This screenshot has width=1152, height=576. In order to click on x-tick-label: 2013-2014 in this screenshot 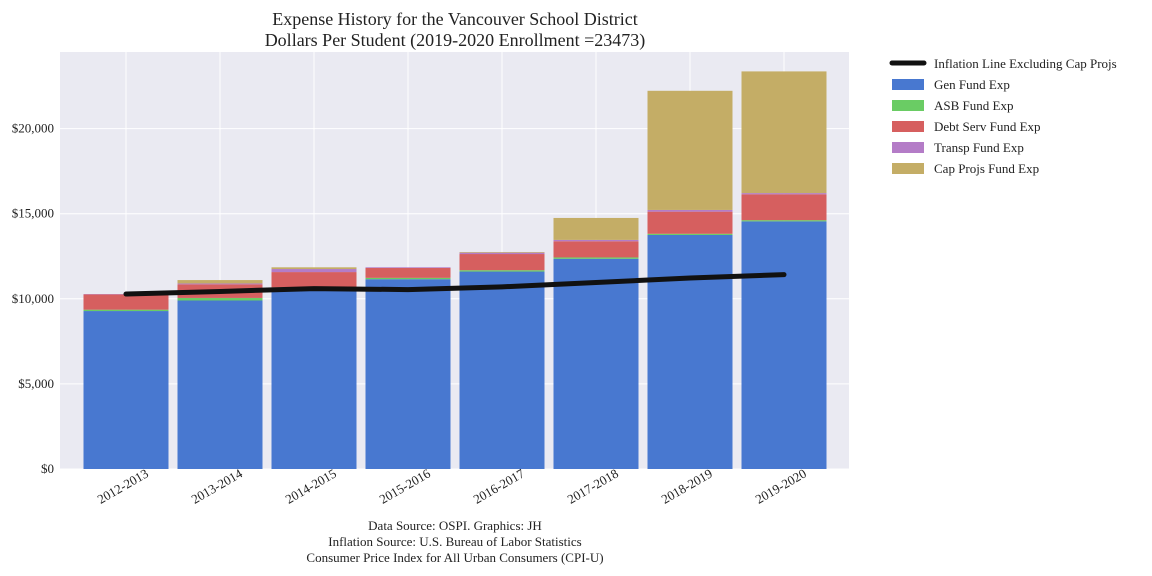, I will do `click(217, 485)`.